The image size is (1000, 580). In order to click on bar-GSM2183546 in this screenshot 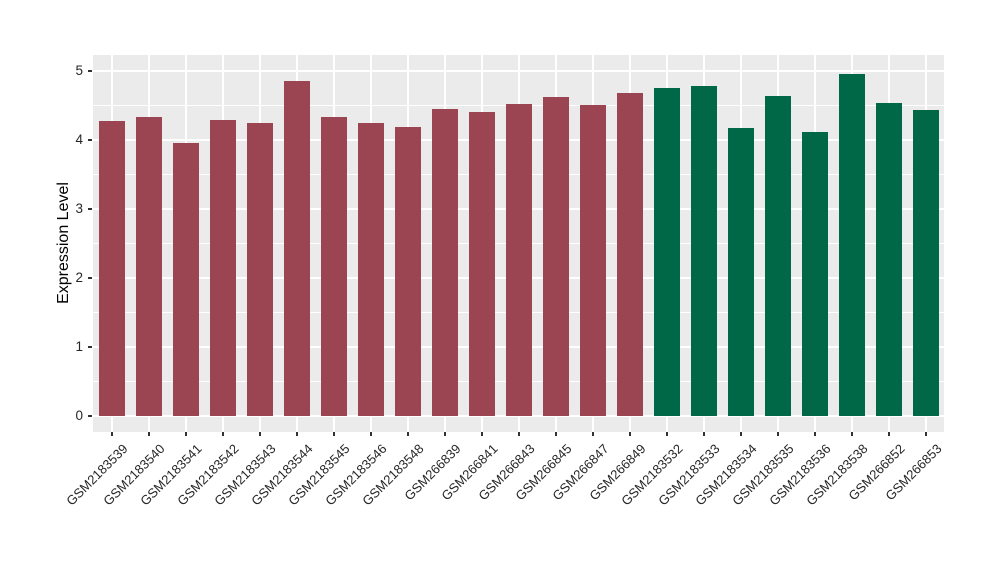, I will do `click(370, 269)`.